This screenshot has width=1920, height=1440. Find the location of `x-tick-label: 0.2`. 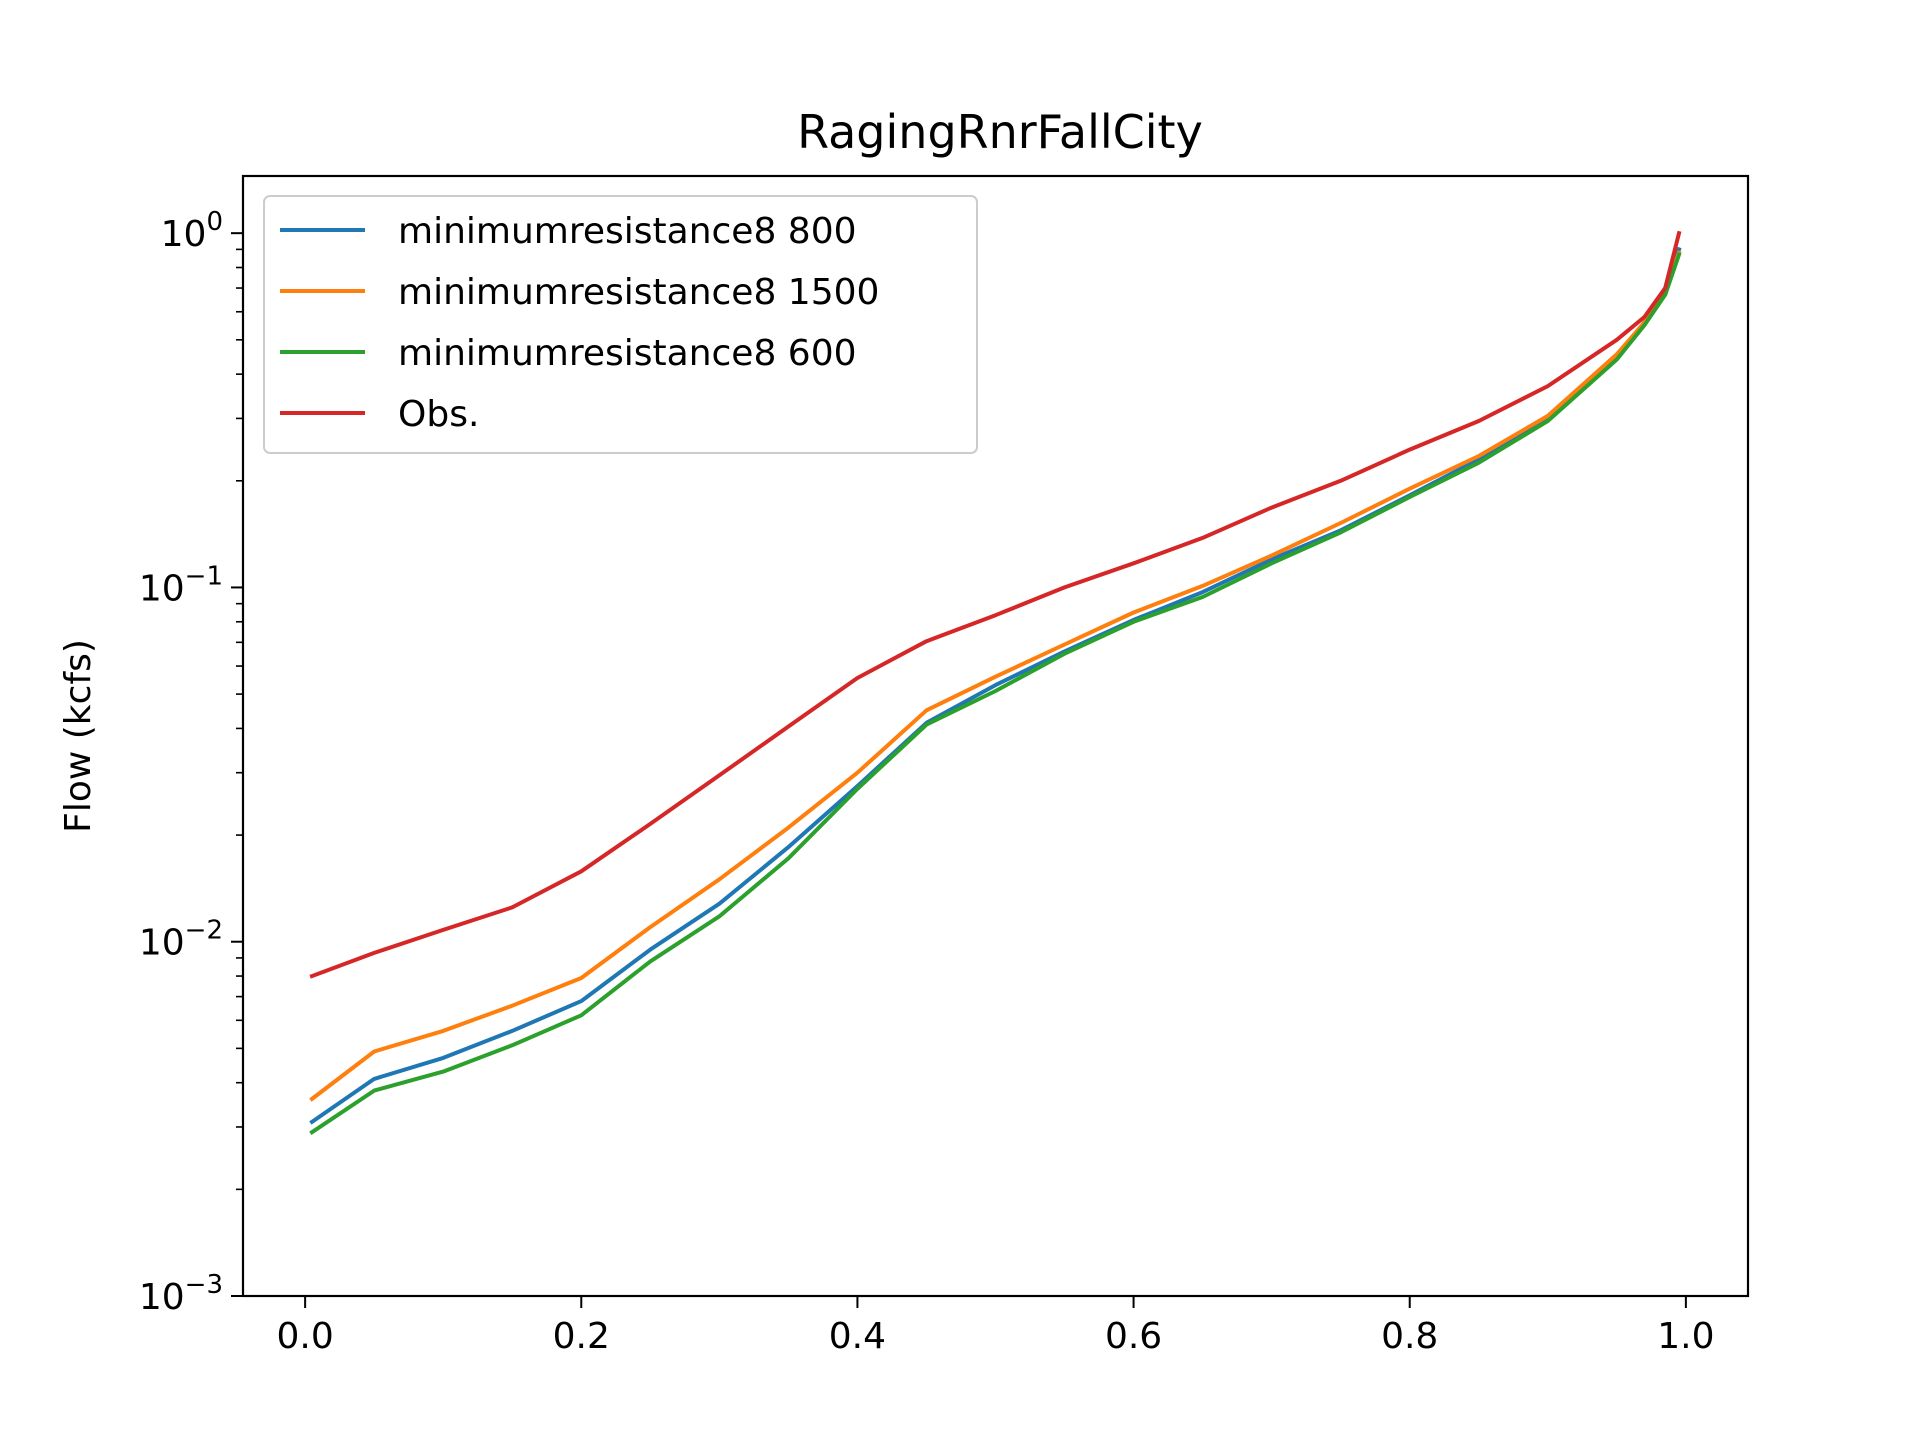

x-tick-label: 0.2 is located at coordinates (581, 1336).